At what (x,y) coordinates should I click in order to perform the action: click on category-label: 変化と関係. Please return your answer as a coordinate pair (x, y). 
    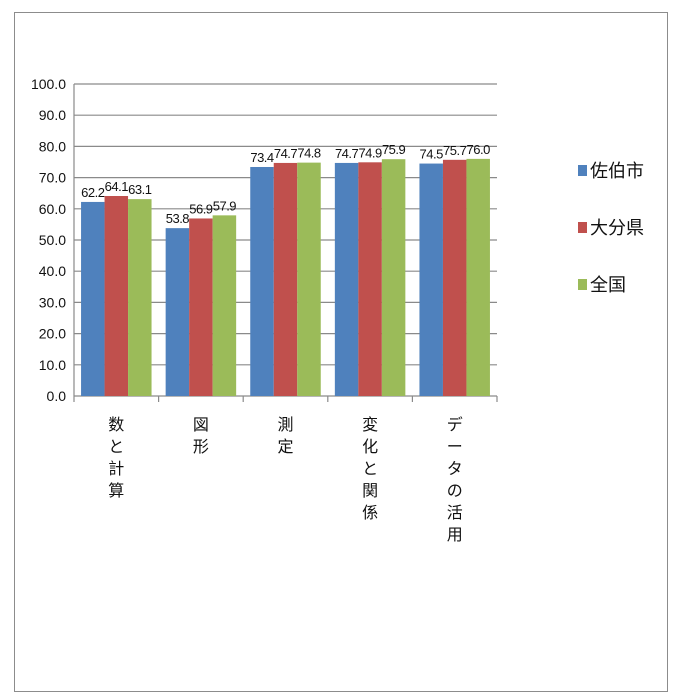
    Looking at the image, I should click on (370, 468).